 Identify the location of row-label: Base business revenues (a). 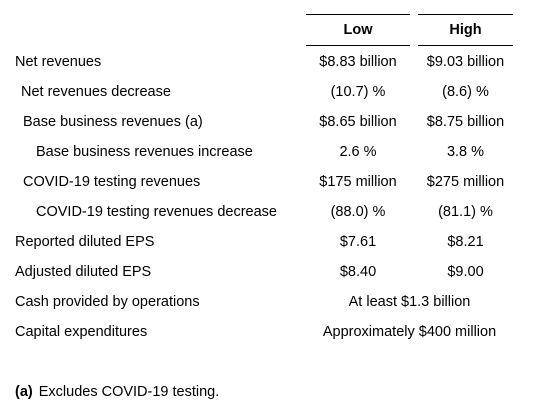
(113, 122).